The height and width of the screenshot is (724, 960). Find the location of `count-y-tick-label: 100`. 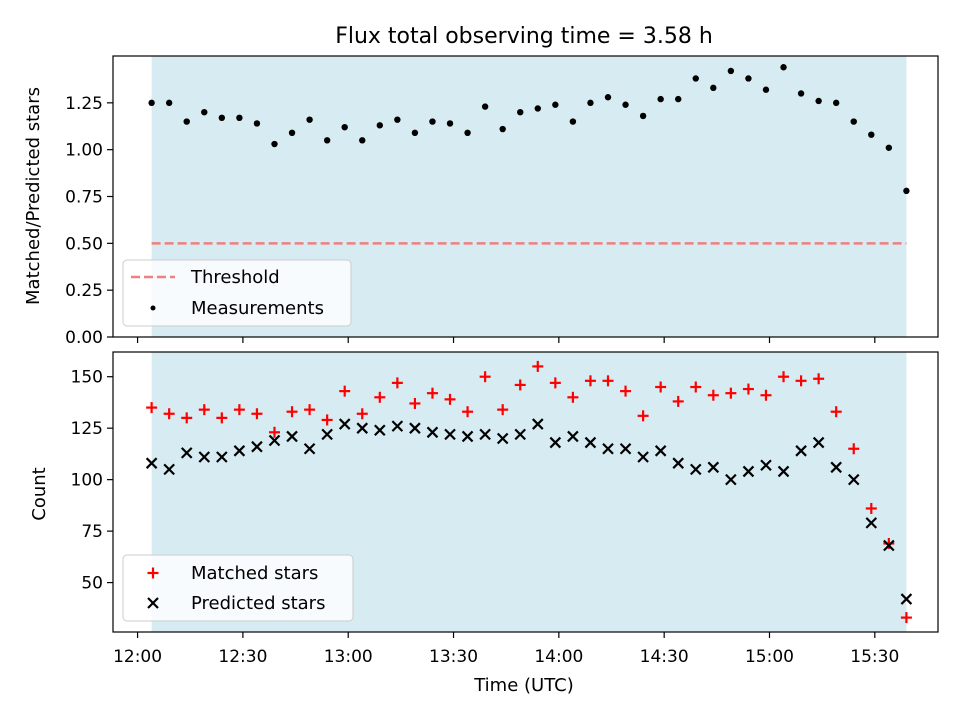

count-y-tick-label: 100 is located at coordinates (87, 481).